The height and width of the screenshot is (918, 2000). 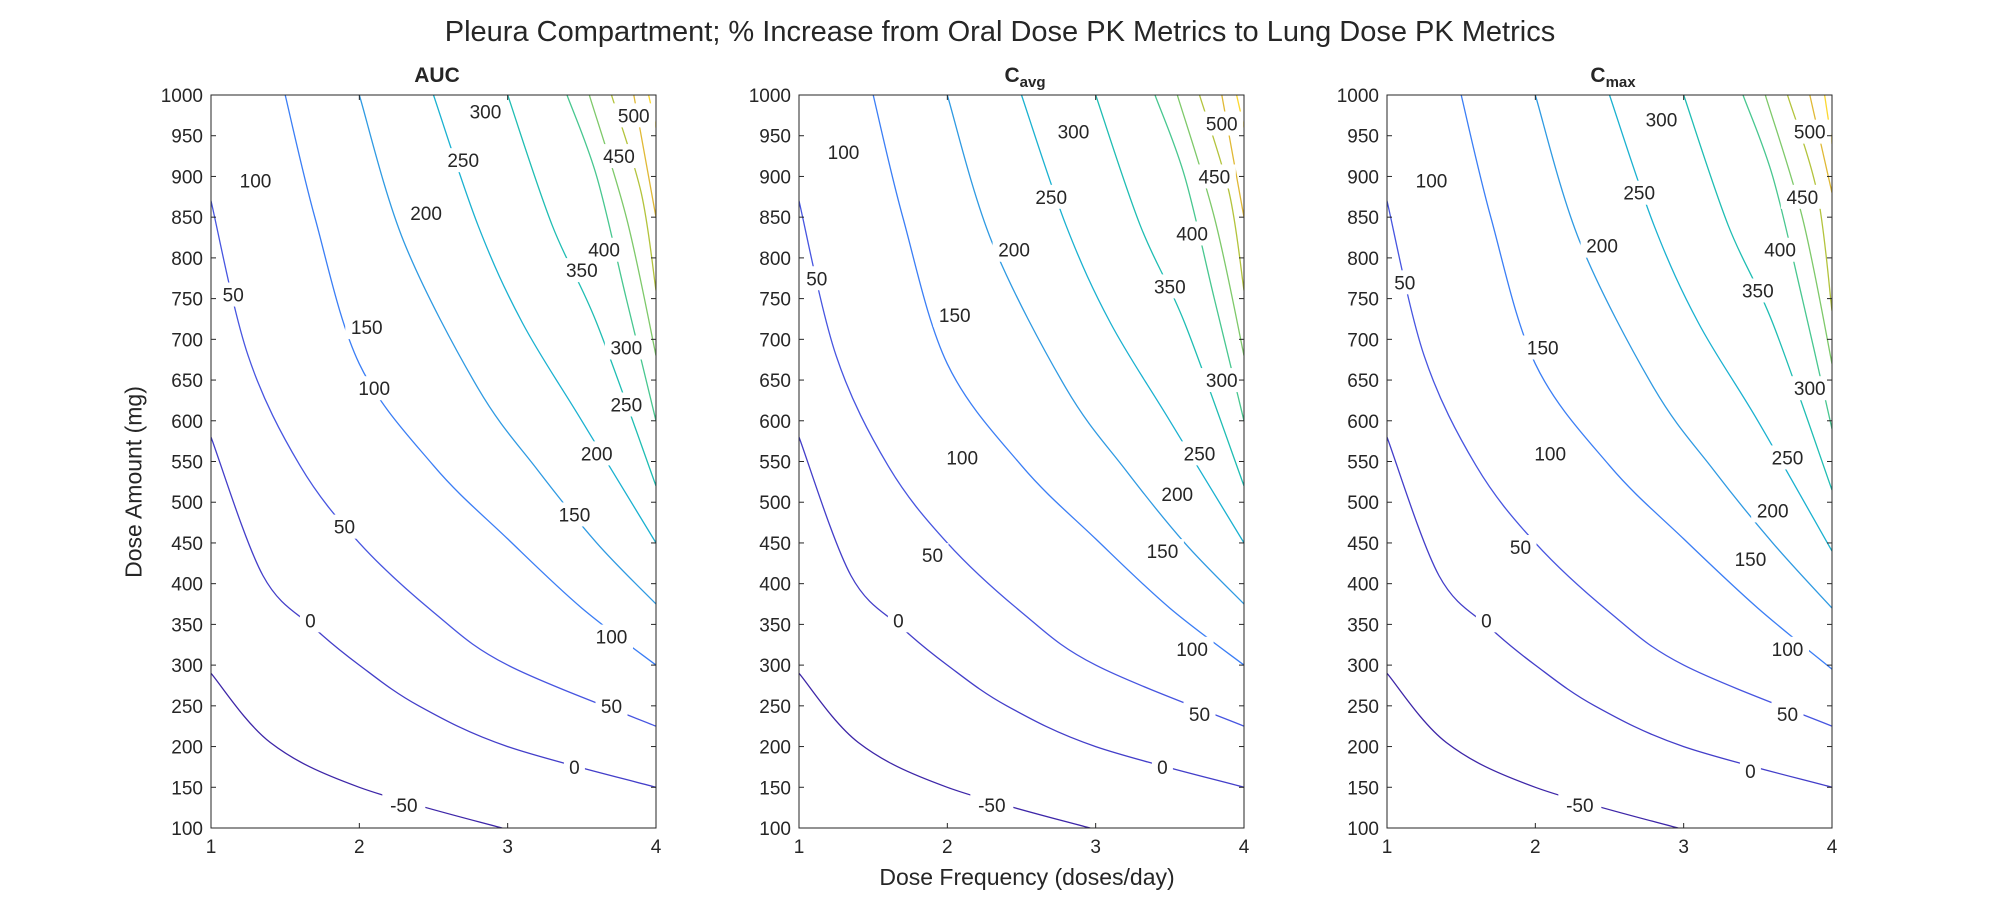 I want to click on y-tick-label-auc-850: 850, so click(x=187, y=218).